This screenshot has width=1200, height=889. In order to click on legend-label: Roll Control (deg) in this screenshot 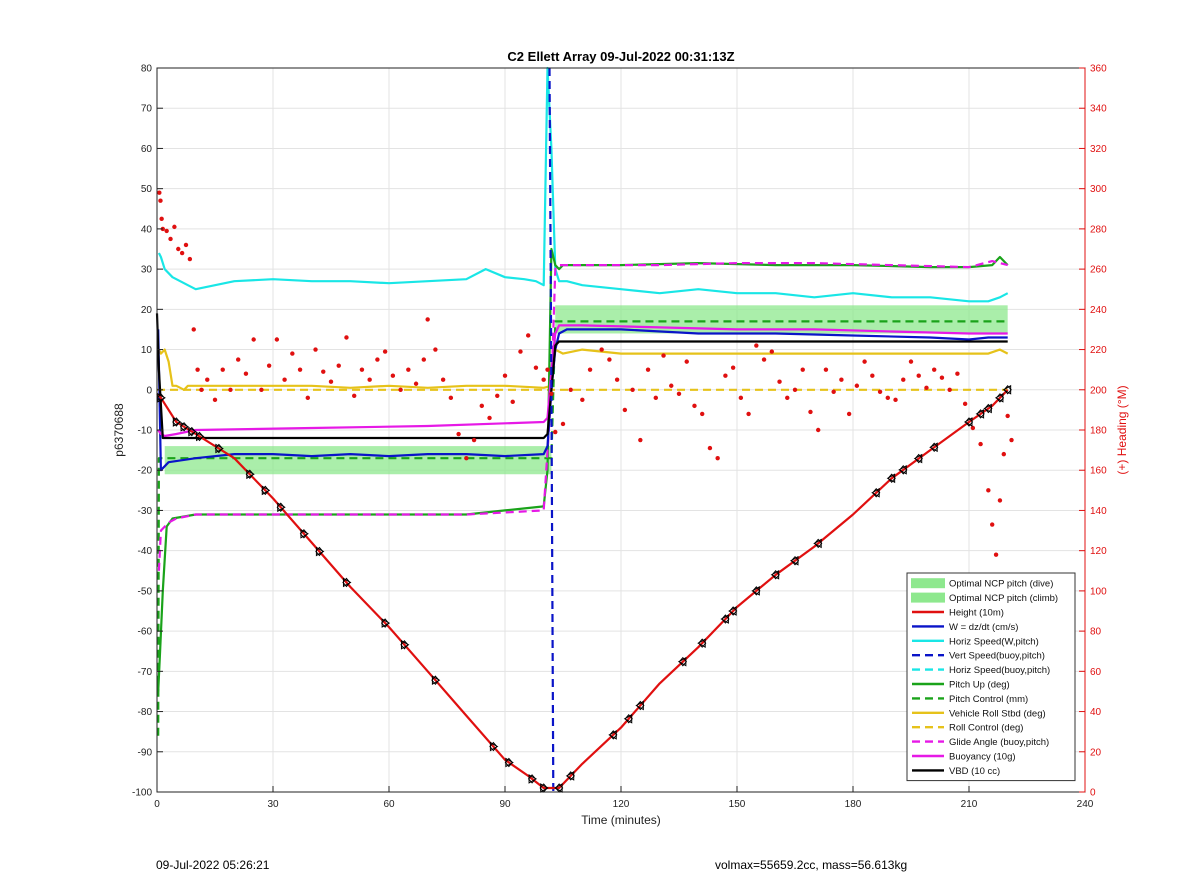, I will do `click(986, 728)`.